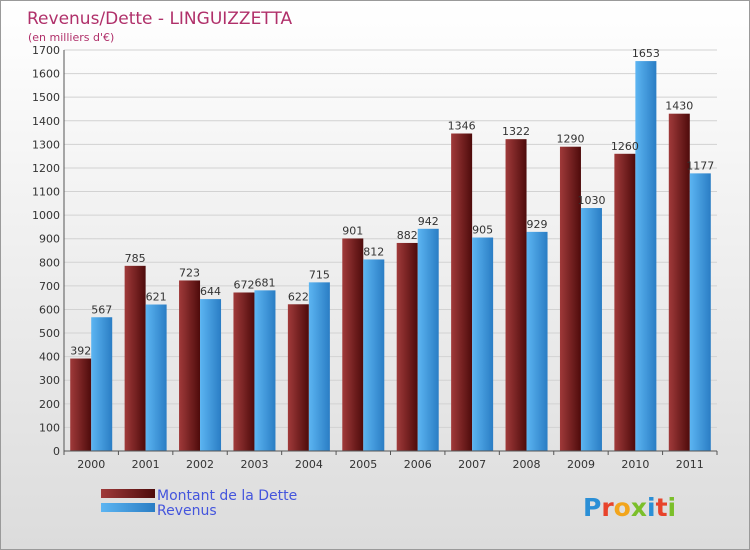 The height and width of the screenshot is (550, 750). What do you see at coordinates (700, 165) in the screenshot?
I see `revenue-value-label: 1177` at bounding box center [700, 165].